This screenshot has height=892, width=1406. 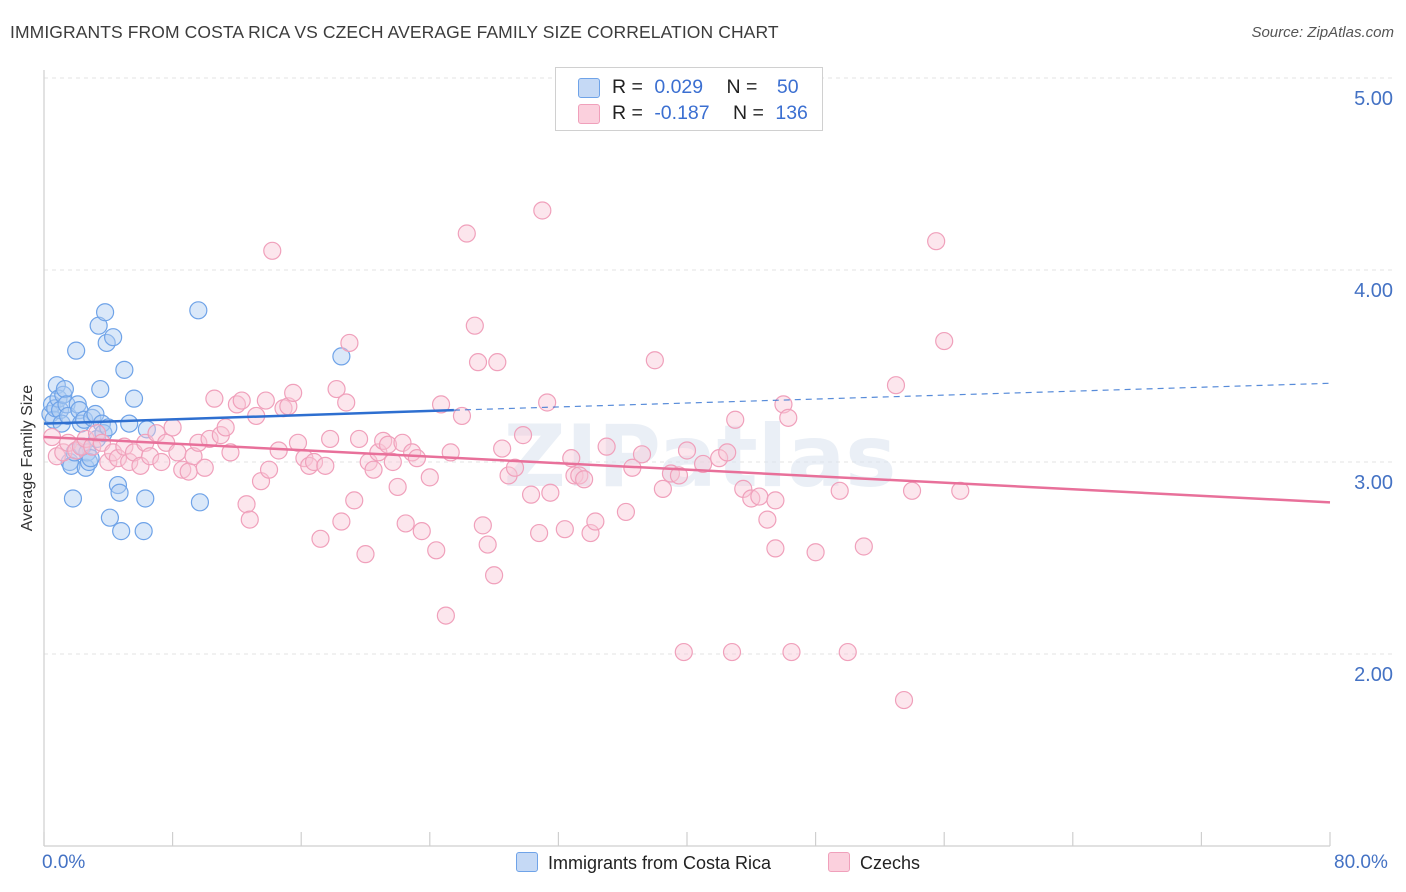 I want to click on trend-lines, so click(x=687, y=443).